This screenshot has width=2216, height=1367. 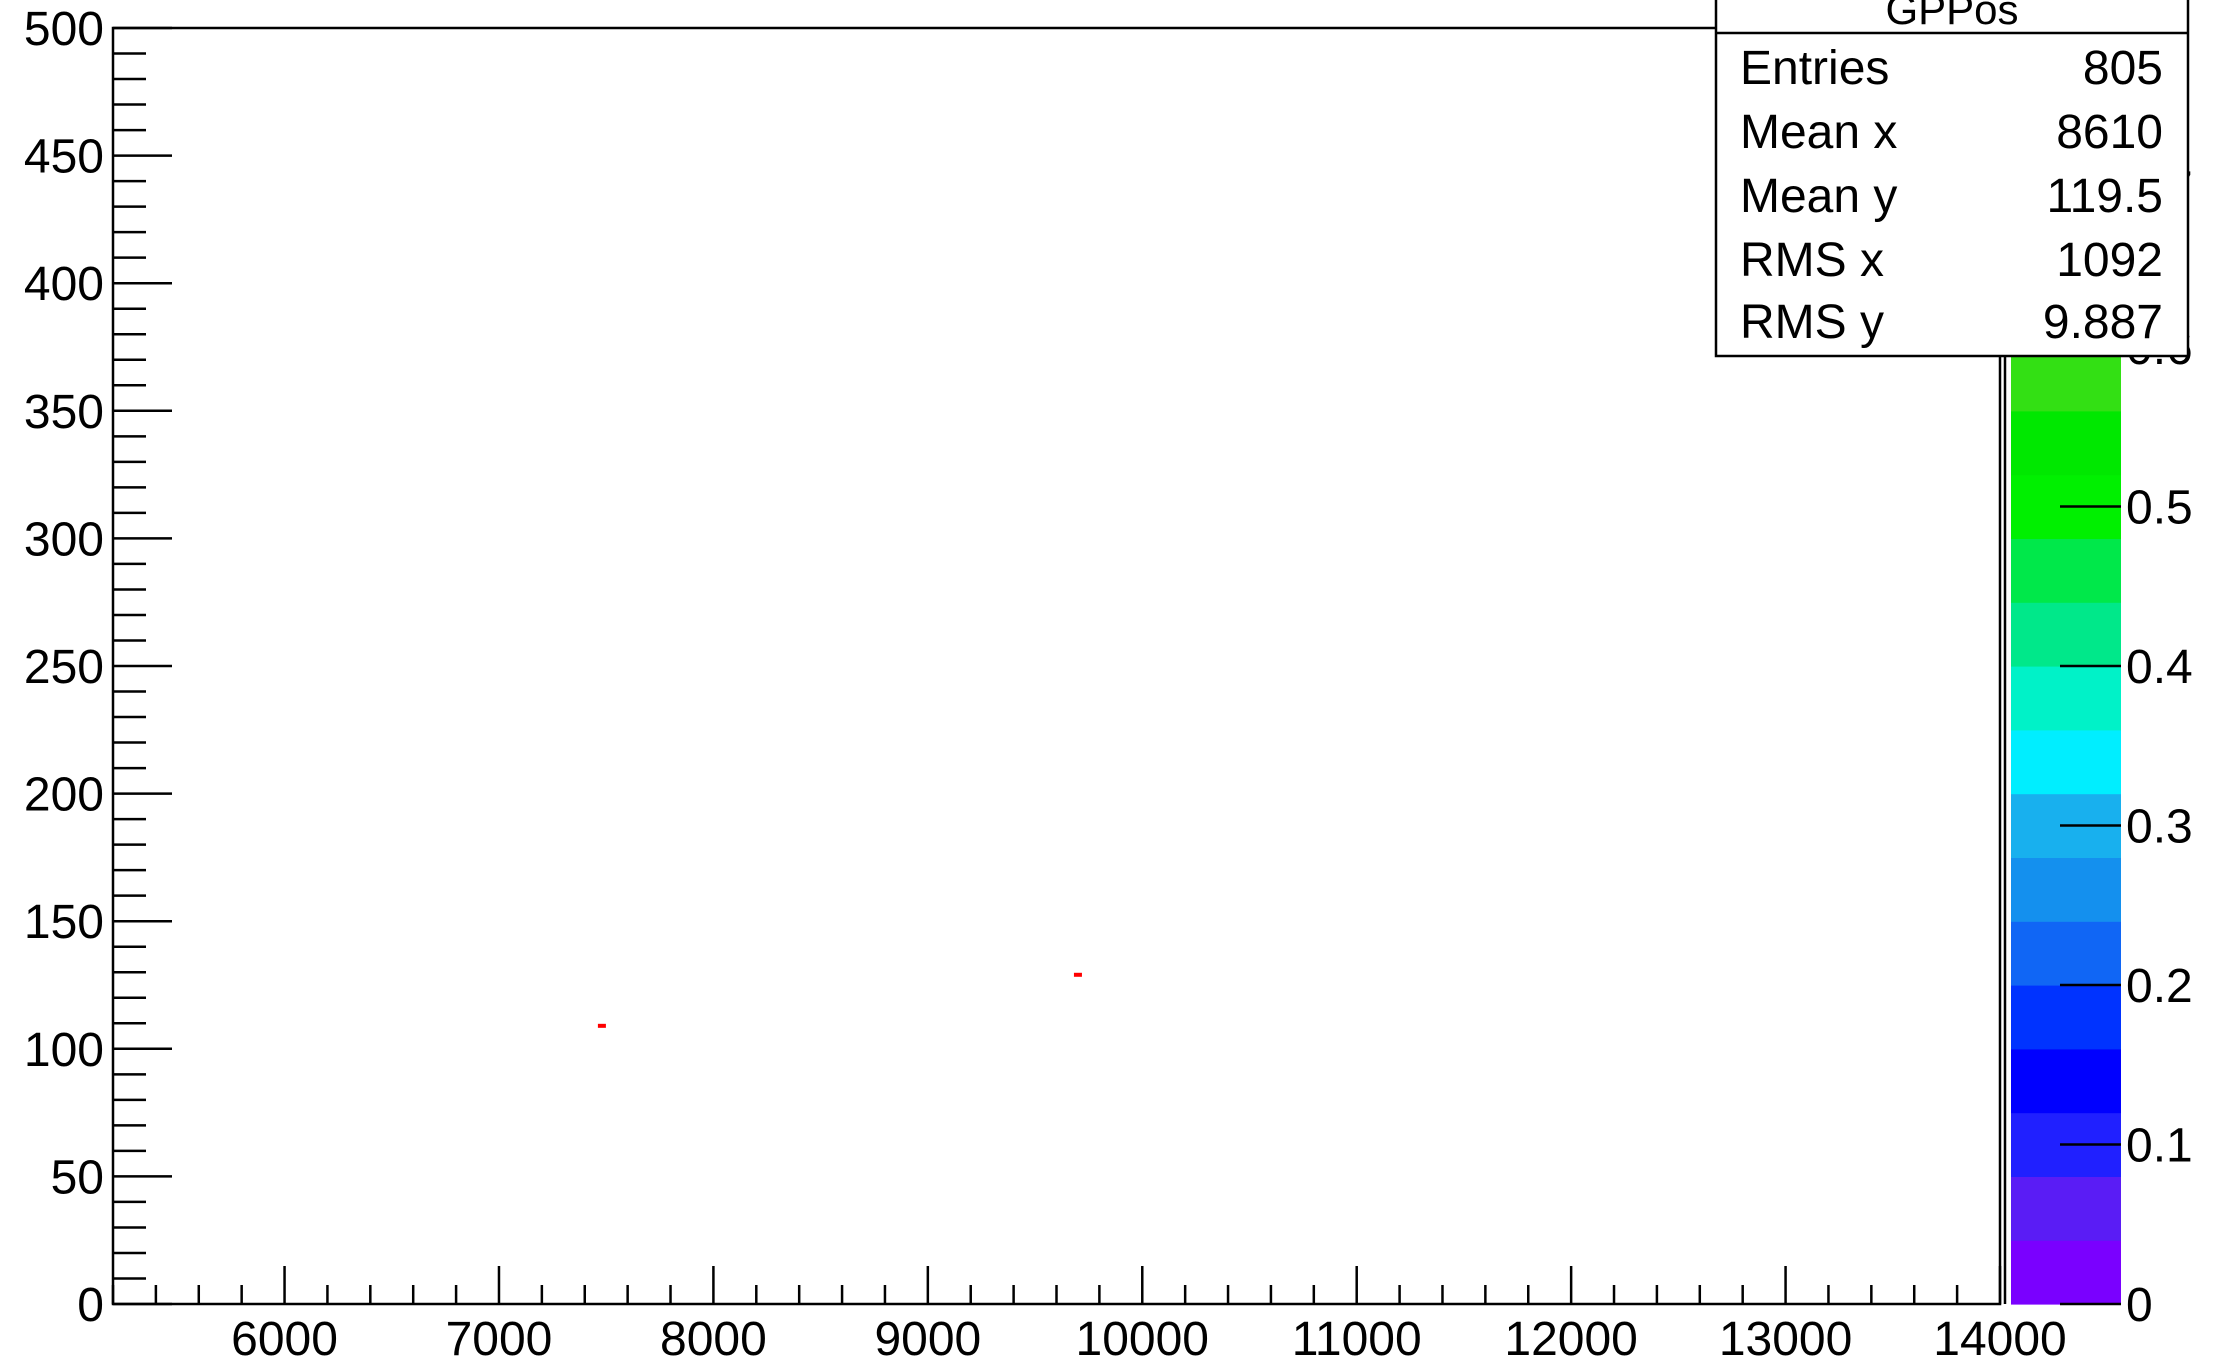 What do you see at coordinates (2103, 322) in the screenshot?
I see `stats-value-rms-y: 9.887` at bounding box center [2103, 322].